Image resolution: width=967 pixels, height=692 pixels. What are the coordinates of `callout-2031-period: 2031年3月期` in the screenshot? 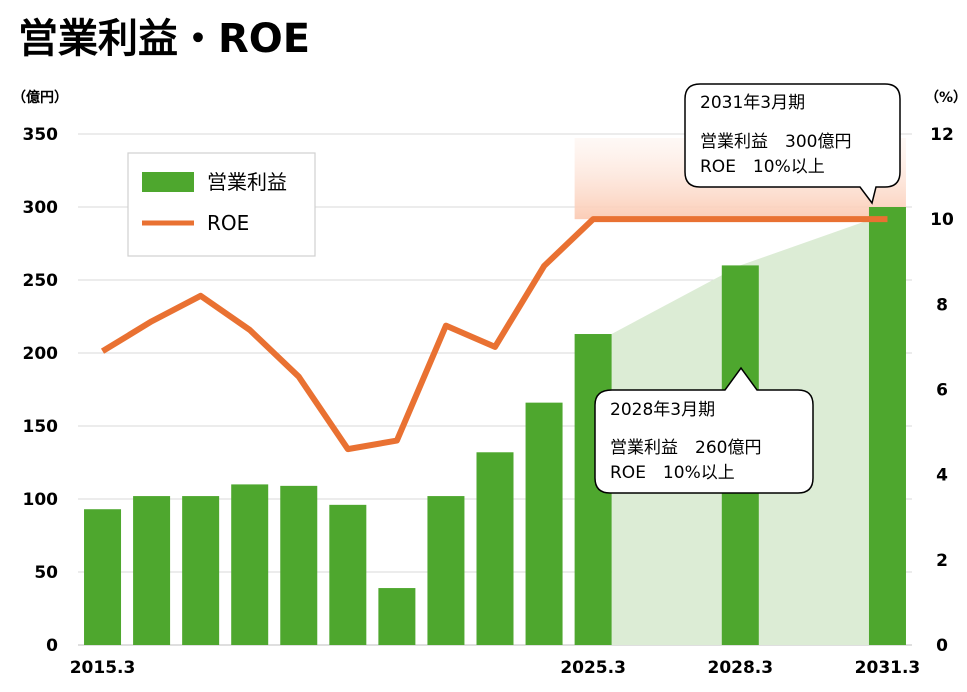 It's located at (752, 103).